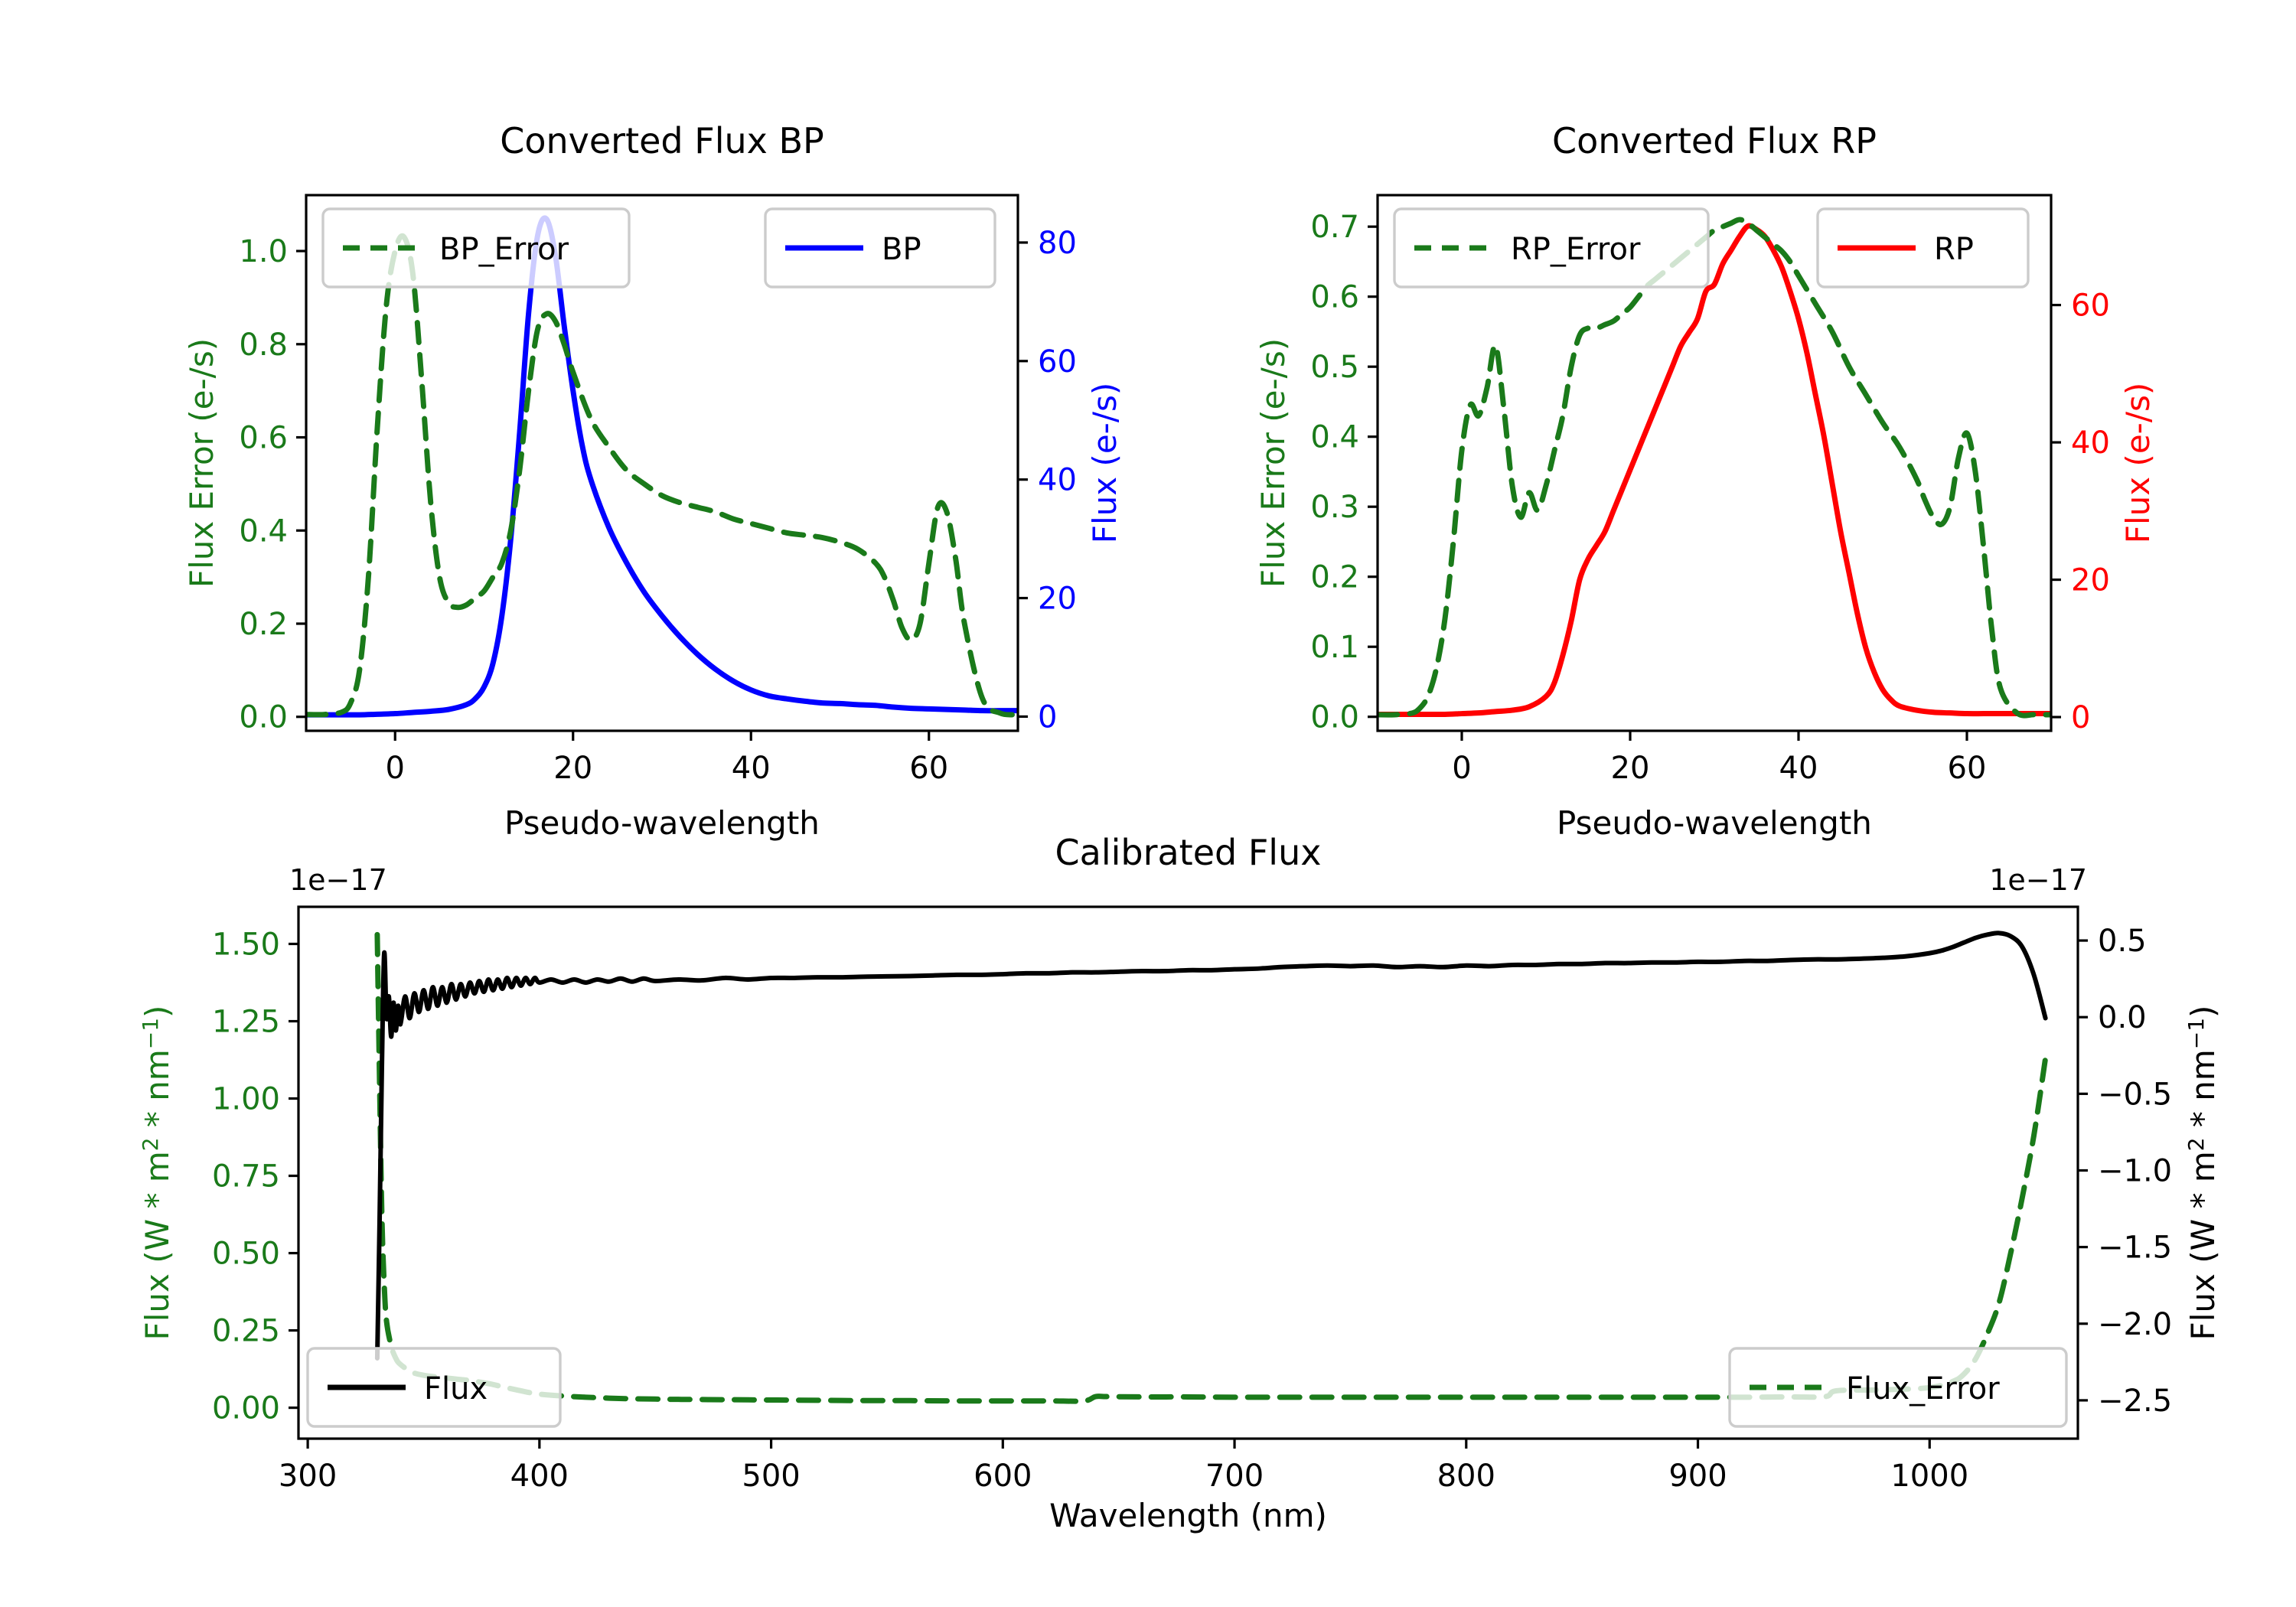  What do you see at coordinates (246, 1331) in the screenshot?
I see `calibrated-ytick-left-label: 0.25` at bounding box center [246, 1331].